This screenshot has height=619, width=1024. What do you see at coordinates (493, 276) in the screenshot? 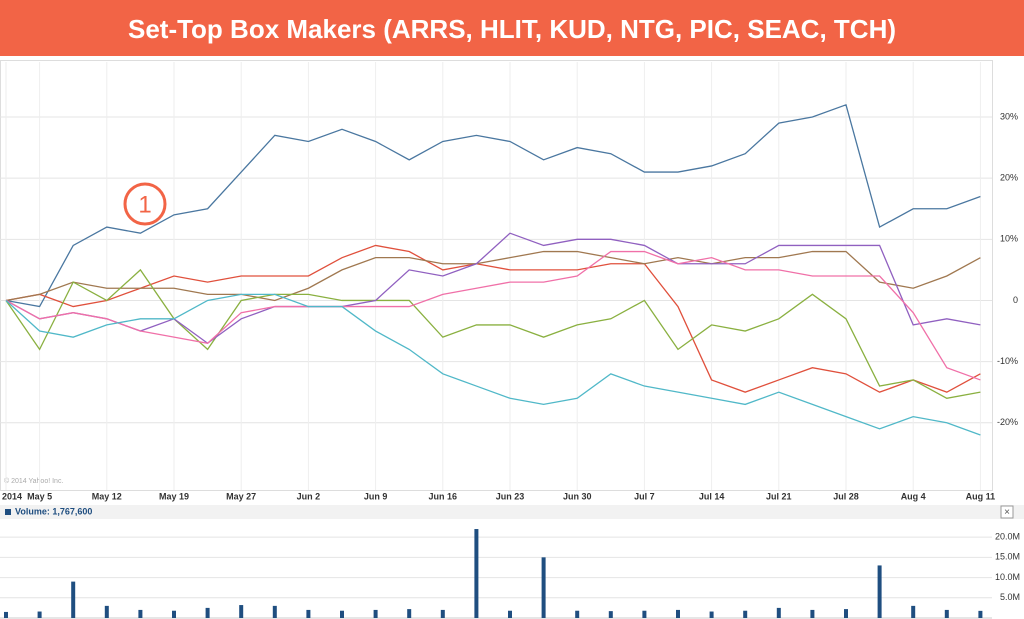
I see `series-line` at bounding box center [493, 276].